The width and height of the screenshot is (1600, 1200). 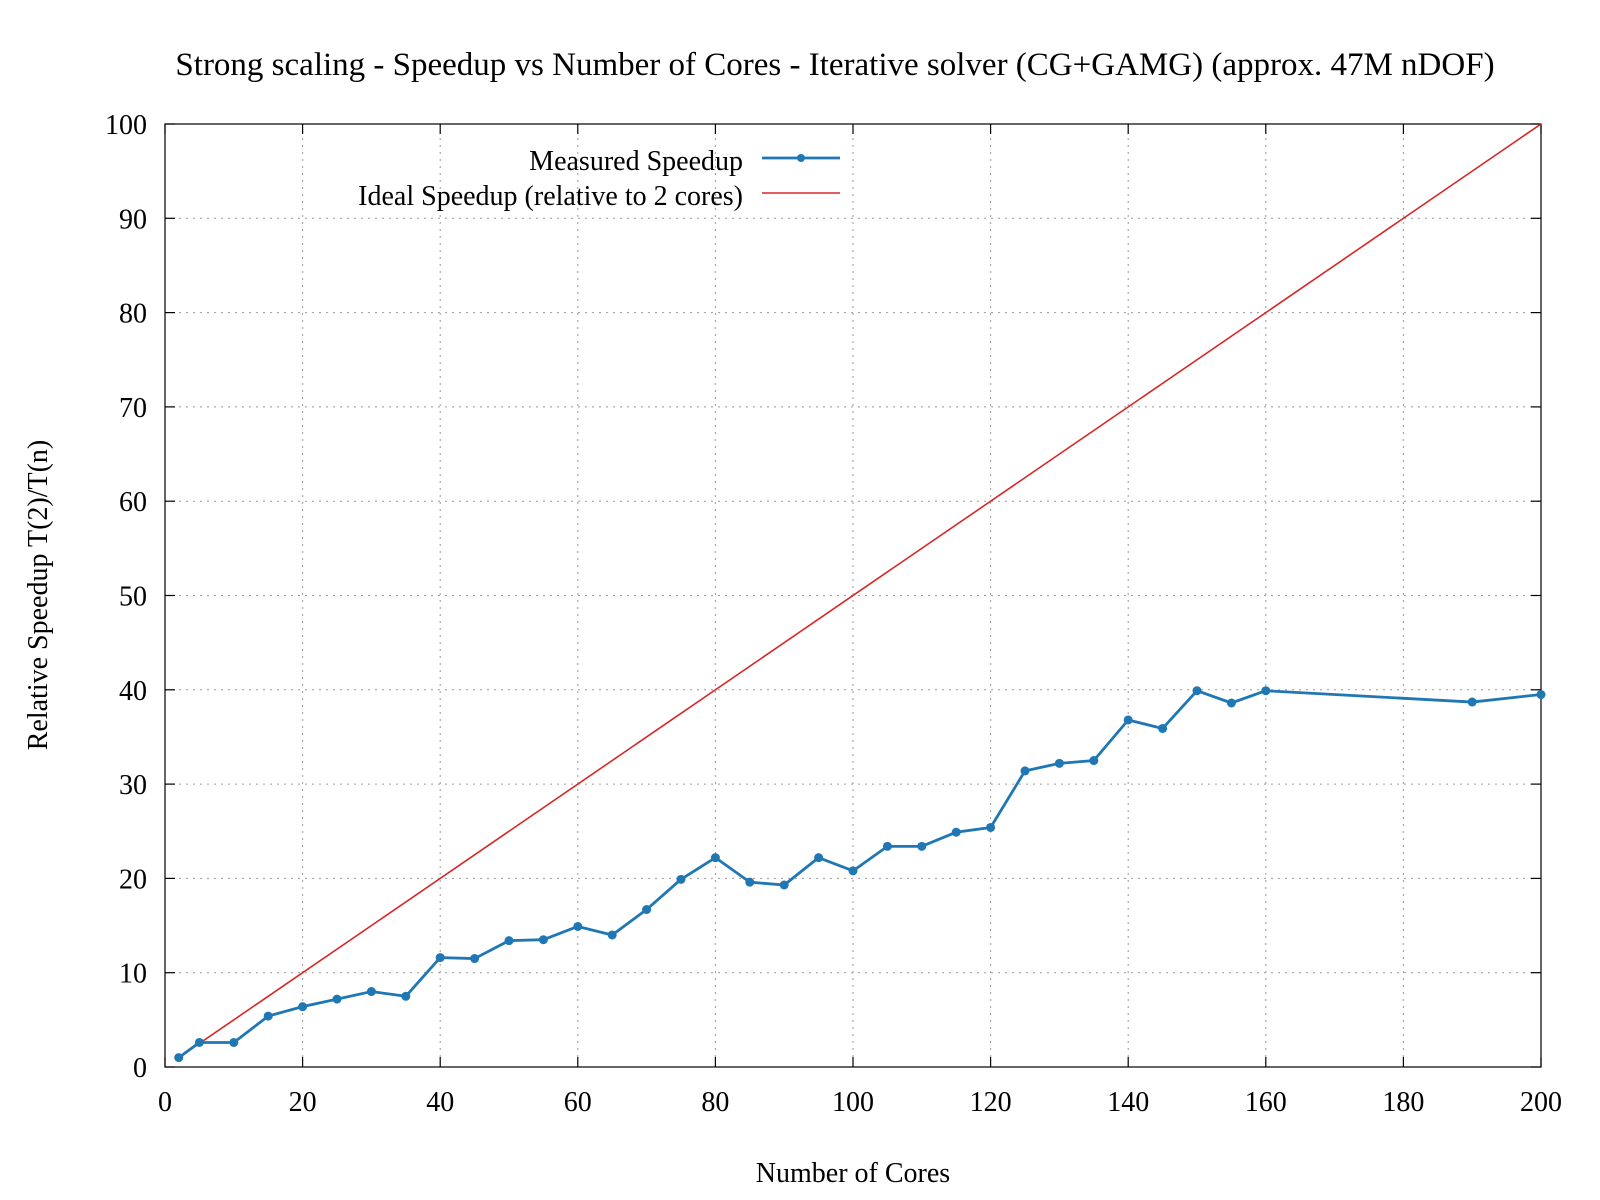 What do you see at coordinates (991, 1102) in the screenshot?
I see `x-tick-label: 120` at bounding box center [991, 1102].